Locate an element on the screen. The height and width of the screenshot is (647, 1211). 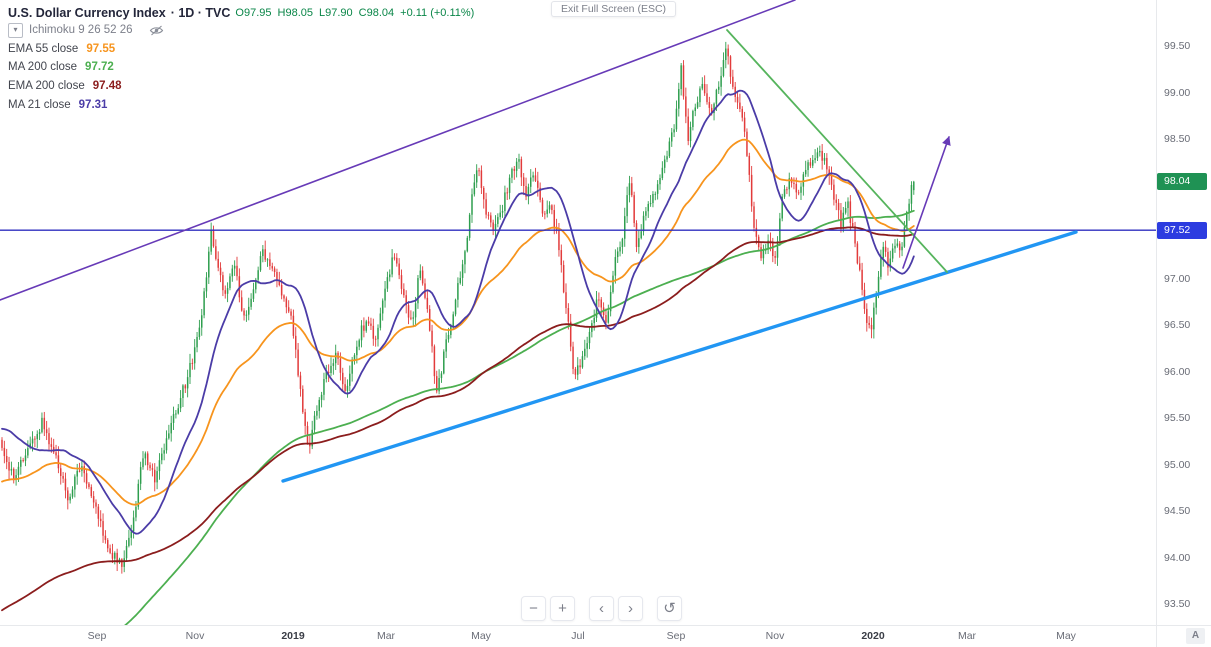
ohlc-close: C98.04 is located at coordinates (376, 12).